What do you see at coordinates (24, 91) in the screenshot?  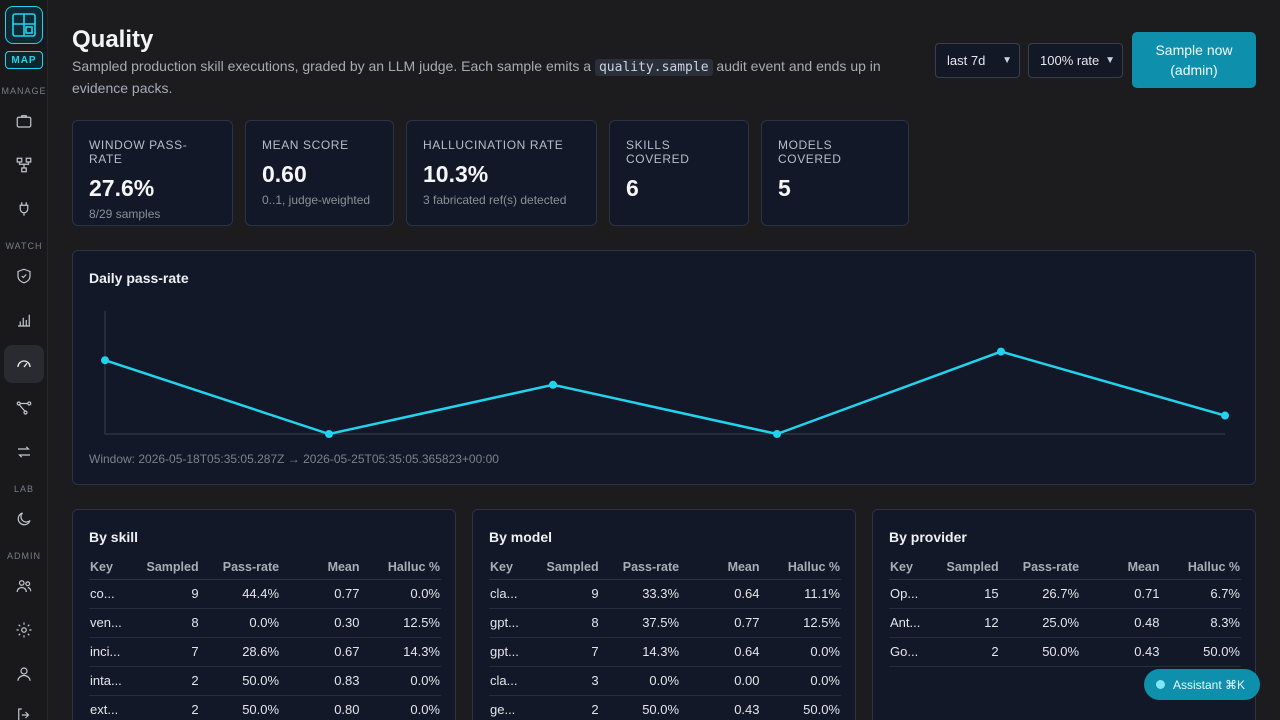 I see `section-label-manage: MANAGE` at bounding box center [24, 91].